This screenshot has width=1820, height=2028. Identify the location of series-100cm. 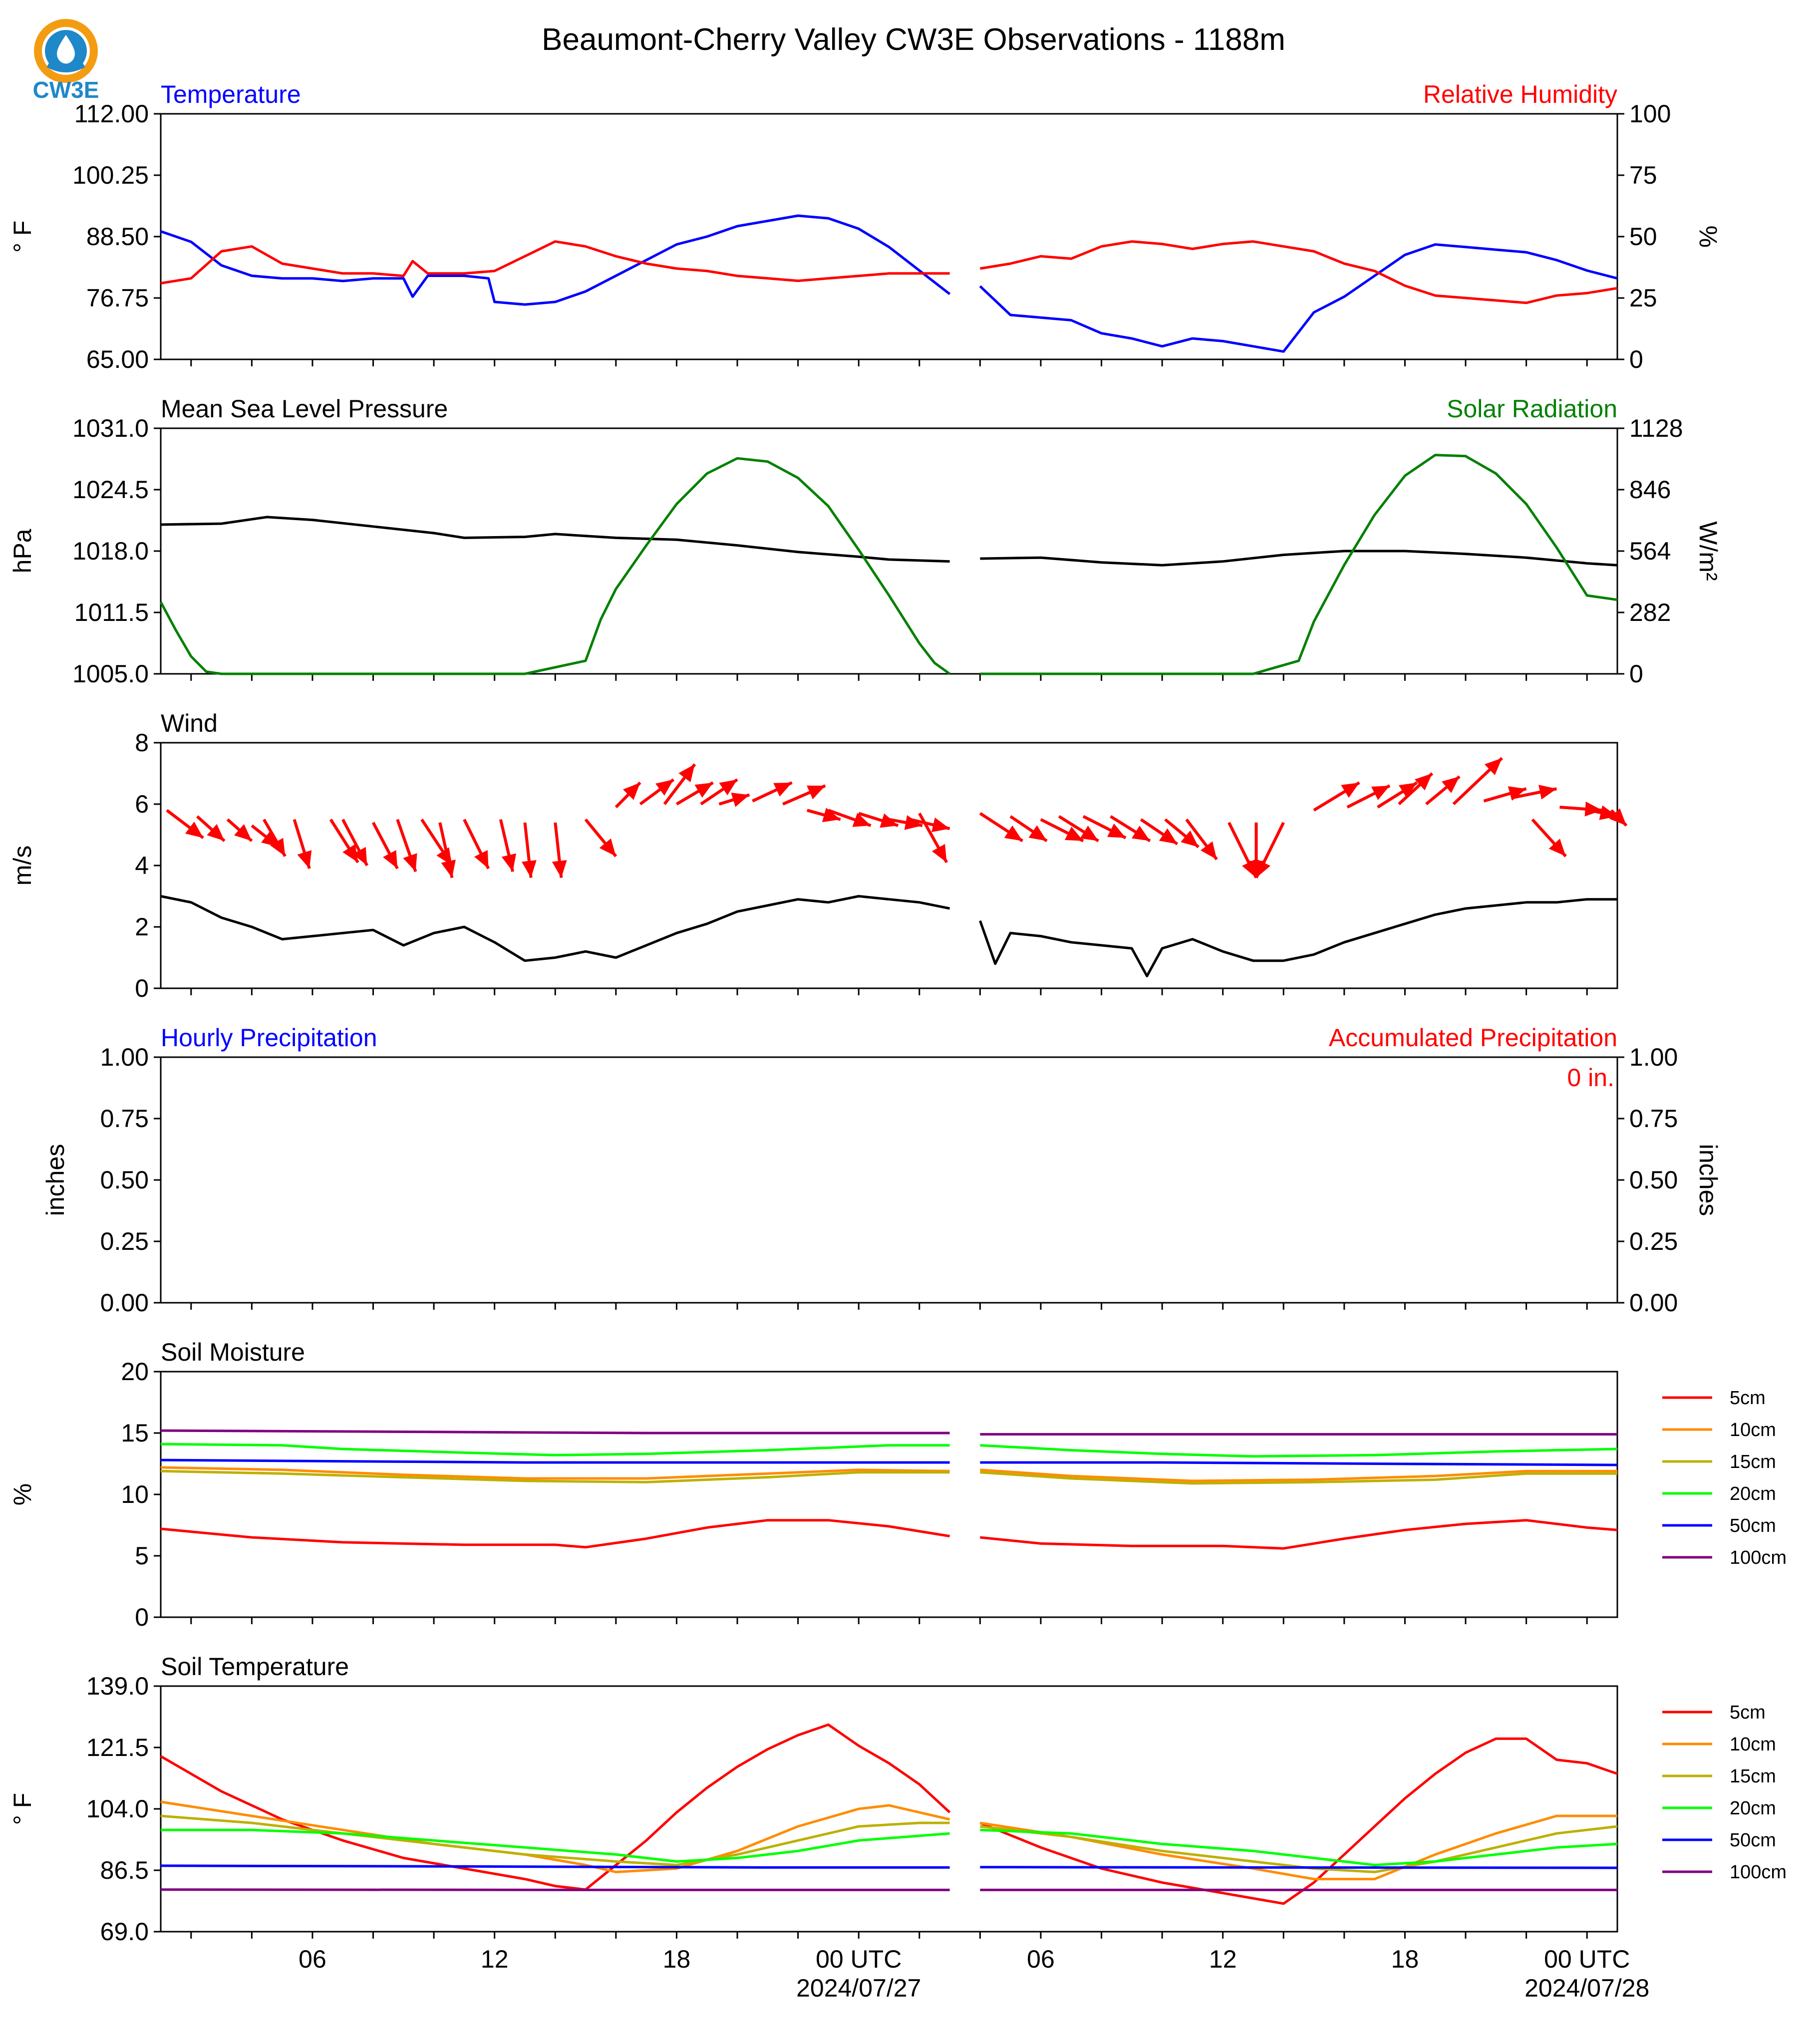
(888, 1432).